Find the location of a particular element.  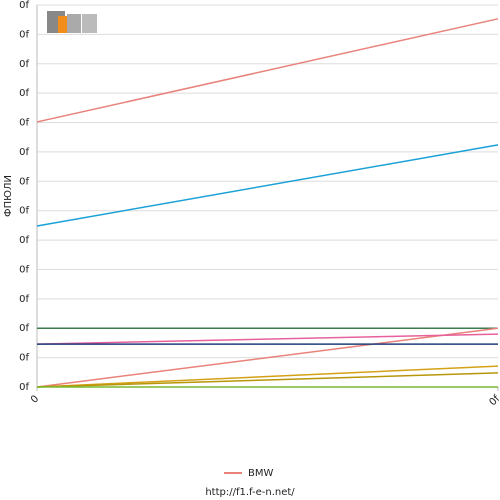

x-tick-label: 0f is located at coordinates (493, 400).